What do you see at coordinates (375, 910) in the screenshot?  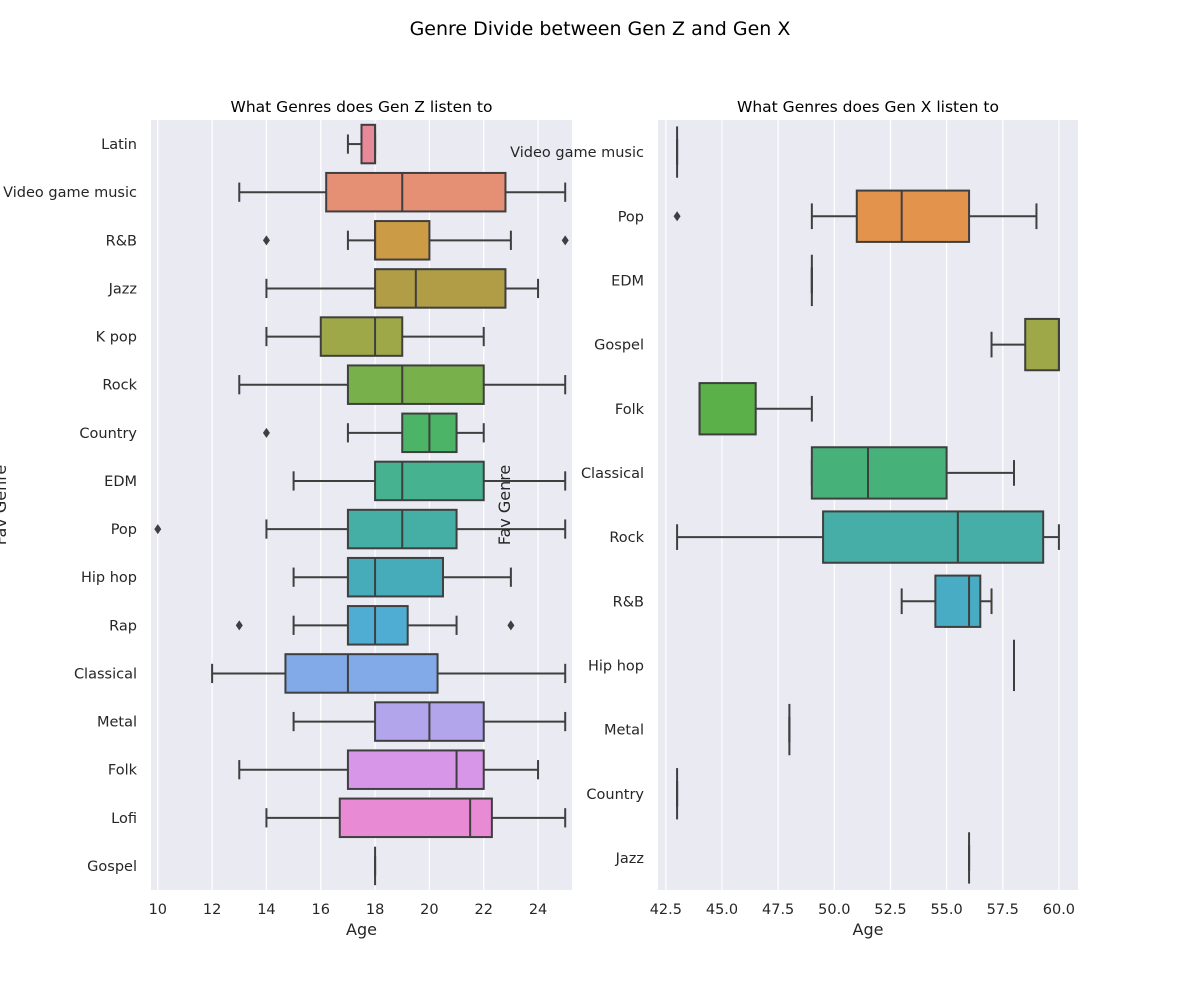 I see `x-tick-label: 18` at bounding box center [375, 910].